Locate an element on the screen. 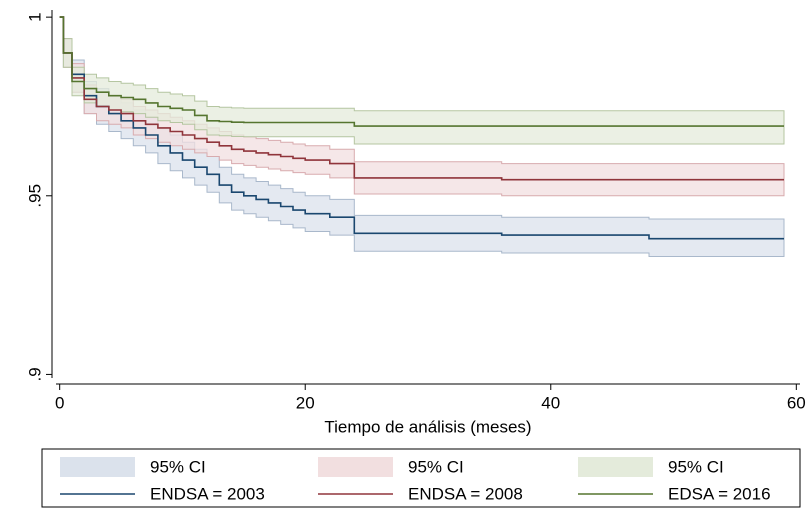 The image size is (810, 510). x-tick-label: 60 is located at coordinates (796, 402).